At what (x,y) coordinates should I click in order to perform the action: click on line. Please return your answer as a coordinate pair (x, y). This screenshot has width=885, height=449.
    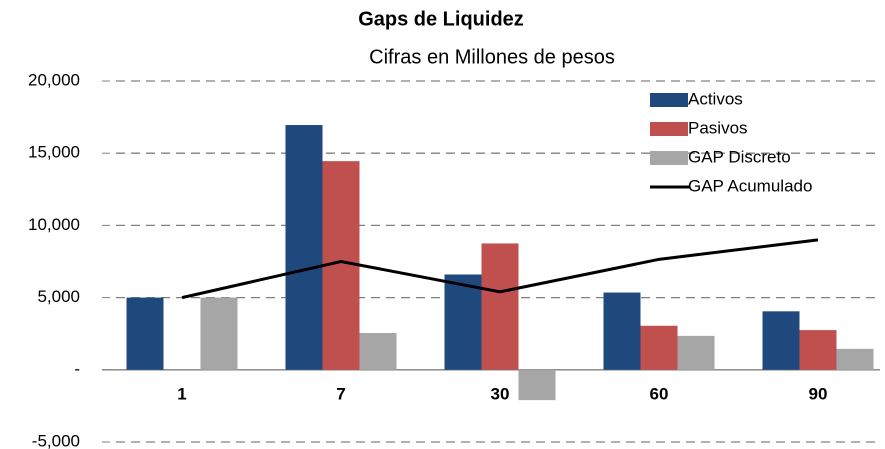
    Looking at the image, I should click on (500, 269).